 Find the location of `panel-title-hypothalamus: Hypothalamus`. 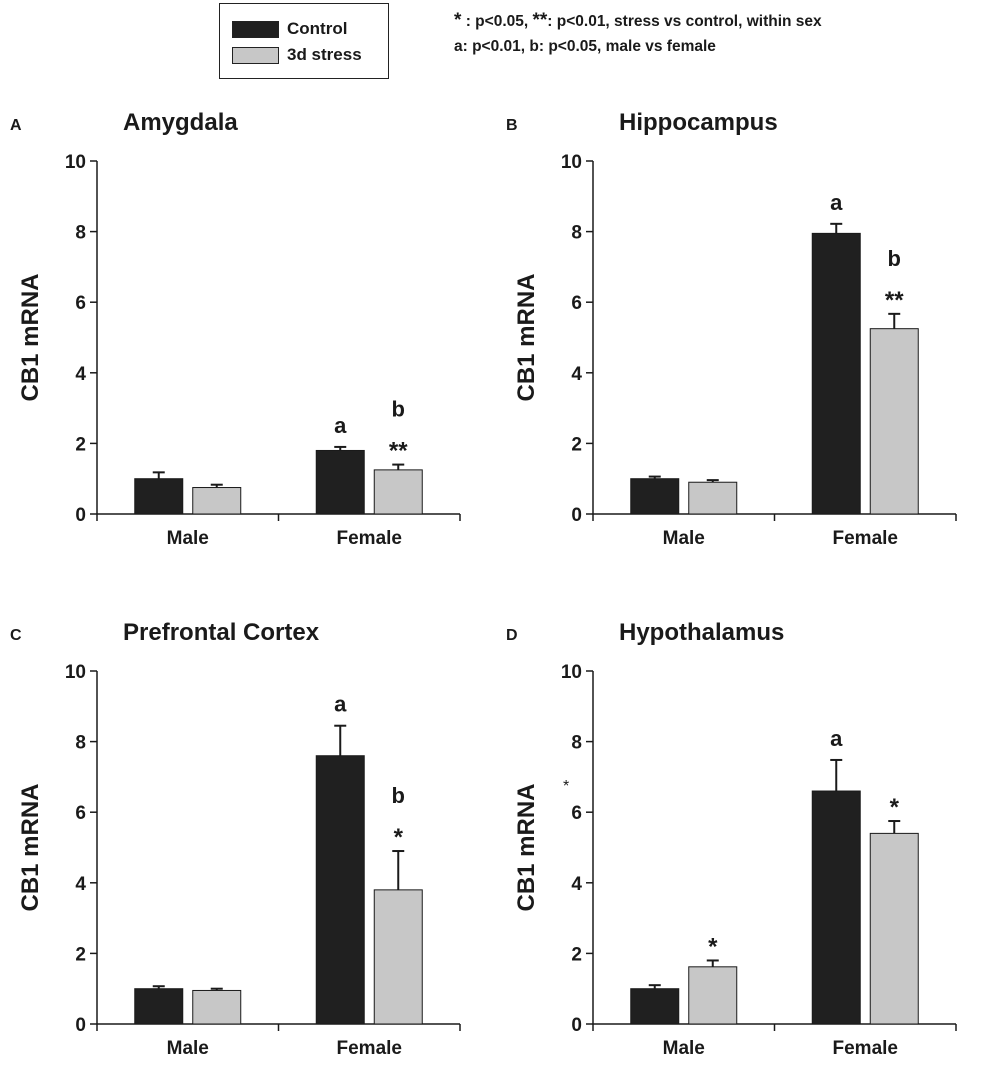

panel-title-hypothalamus: Hypothalamus is located at coordinates (701, 632).